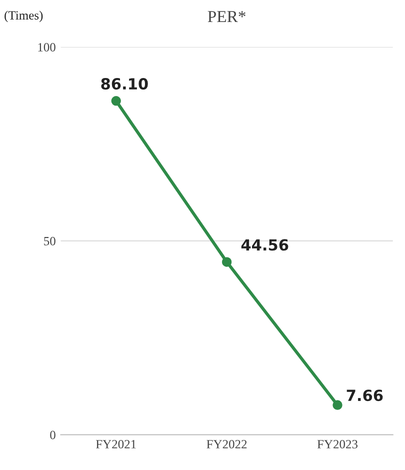 This screenshot has width=405, height=470. What do you see at coordinates (264, 245) in the screenshot?
I see `data-label: 44.56` at bounding box center [264, 245].